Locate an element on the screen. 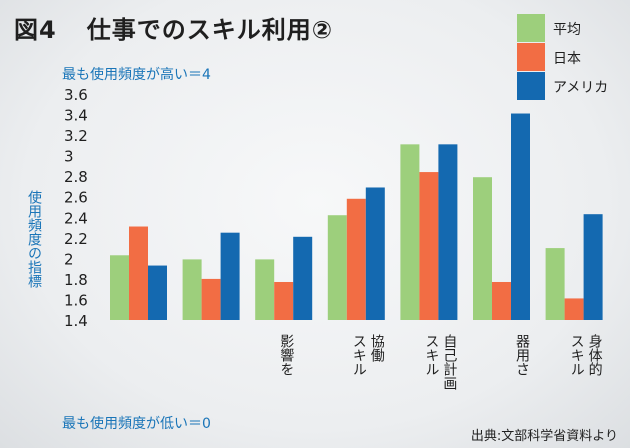 The height and width of the screenshot is (448, 630). y-tick-label: 2.6 is located at coordinates (76, 198).